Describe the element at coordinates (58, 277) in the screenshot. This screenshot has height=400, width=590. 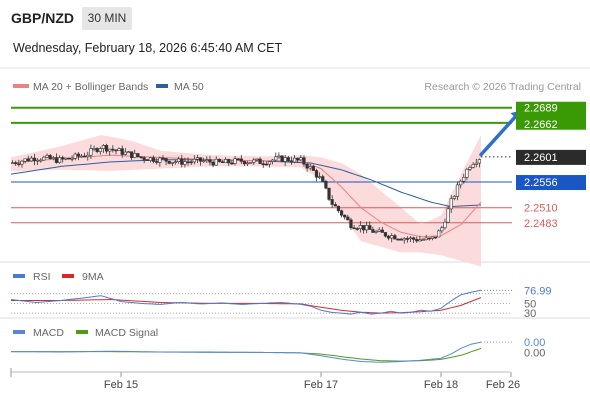
I see `rsi-legend: RSI 9MA` at that location.